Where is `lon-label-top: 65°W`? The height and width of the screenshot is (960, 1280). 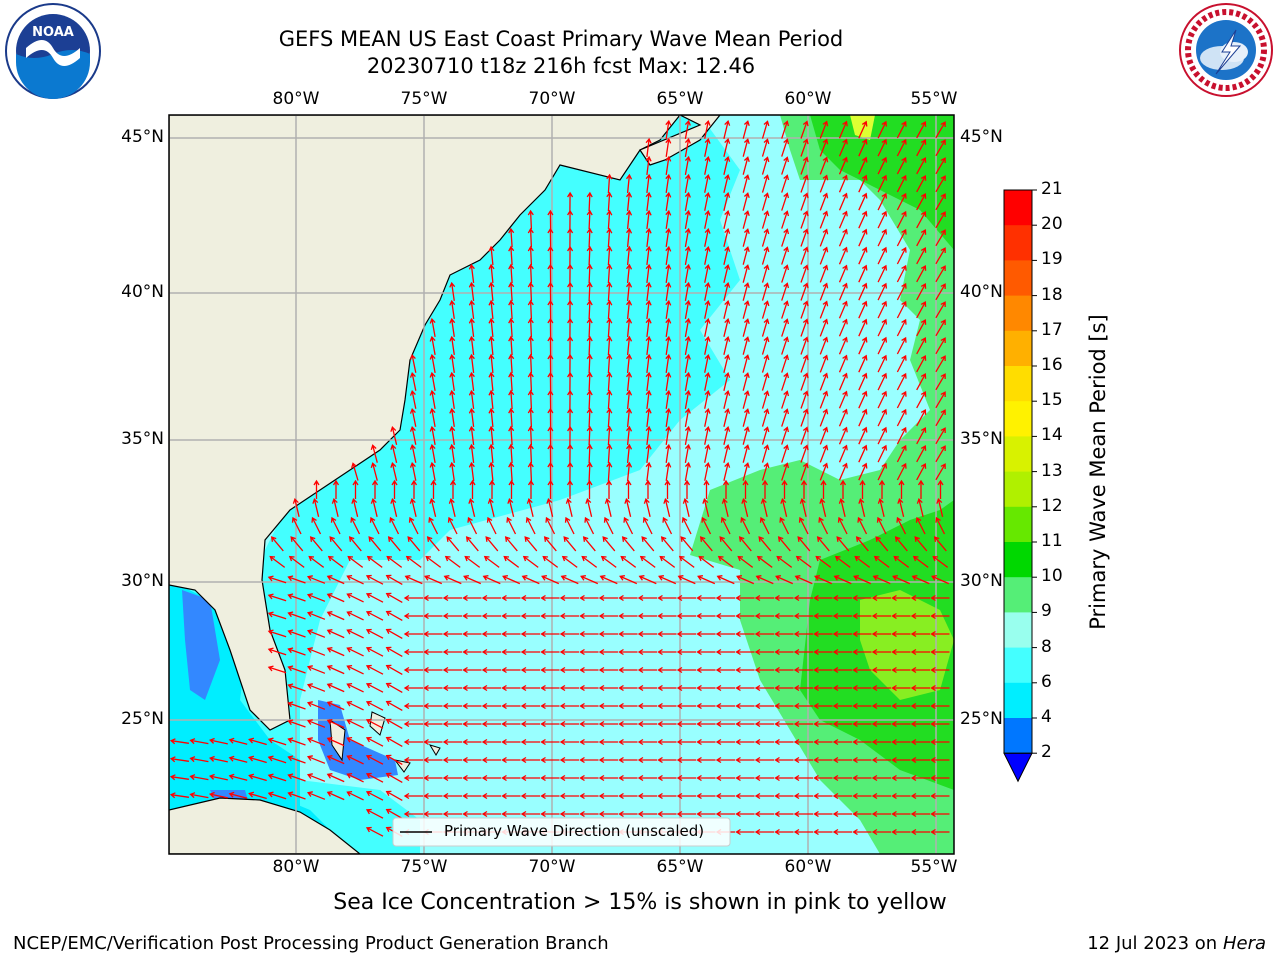
lon-label-top: 65°W is located at coordinates (680, 99).